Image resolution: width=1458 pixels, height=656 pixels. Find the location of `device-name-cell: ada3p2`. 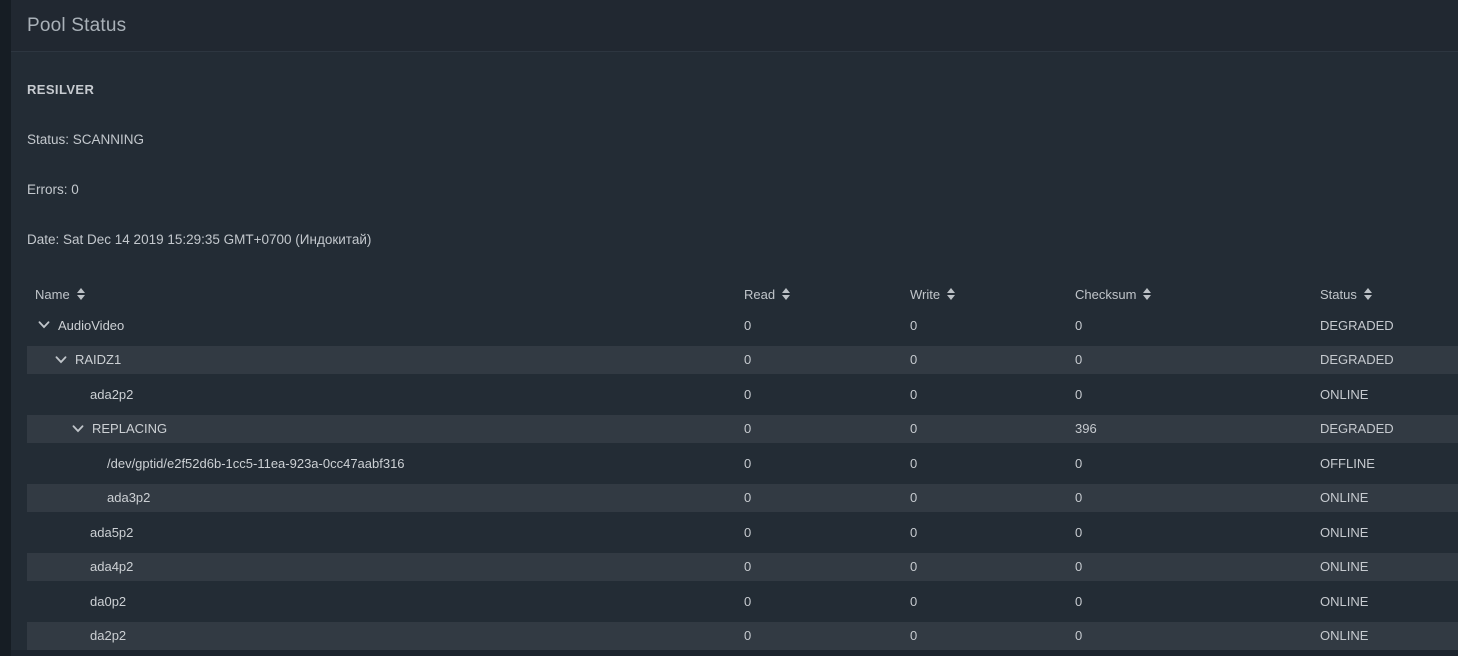

device-name-cell: ada3p2 is located at coordinates (385, 497).